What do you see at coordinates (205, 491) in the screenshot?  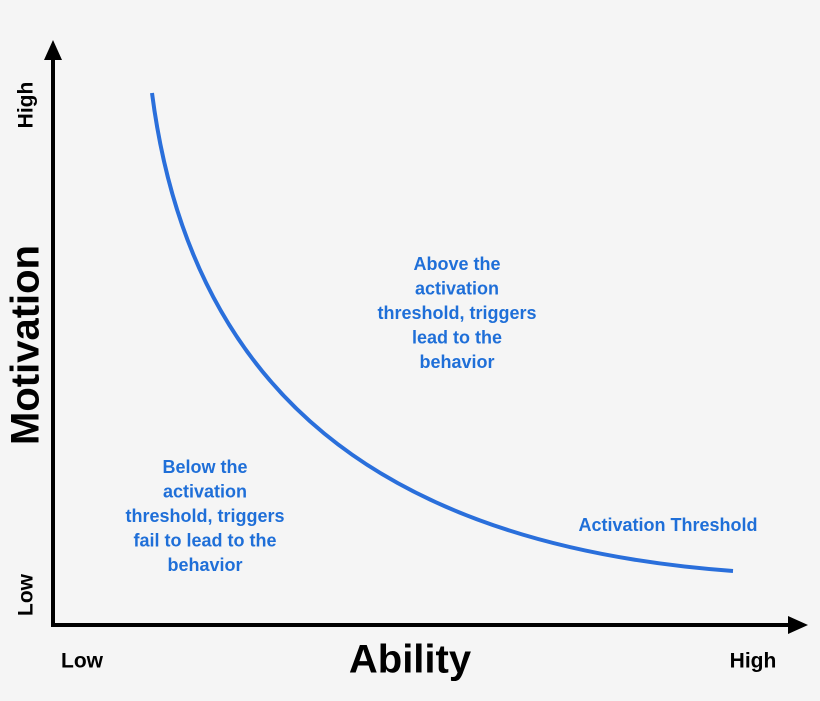 I see `below-annotation-line: activation` at bounding box center [205, 491].